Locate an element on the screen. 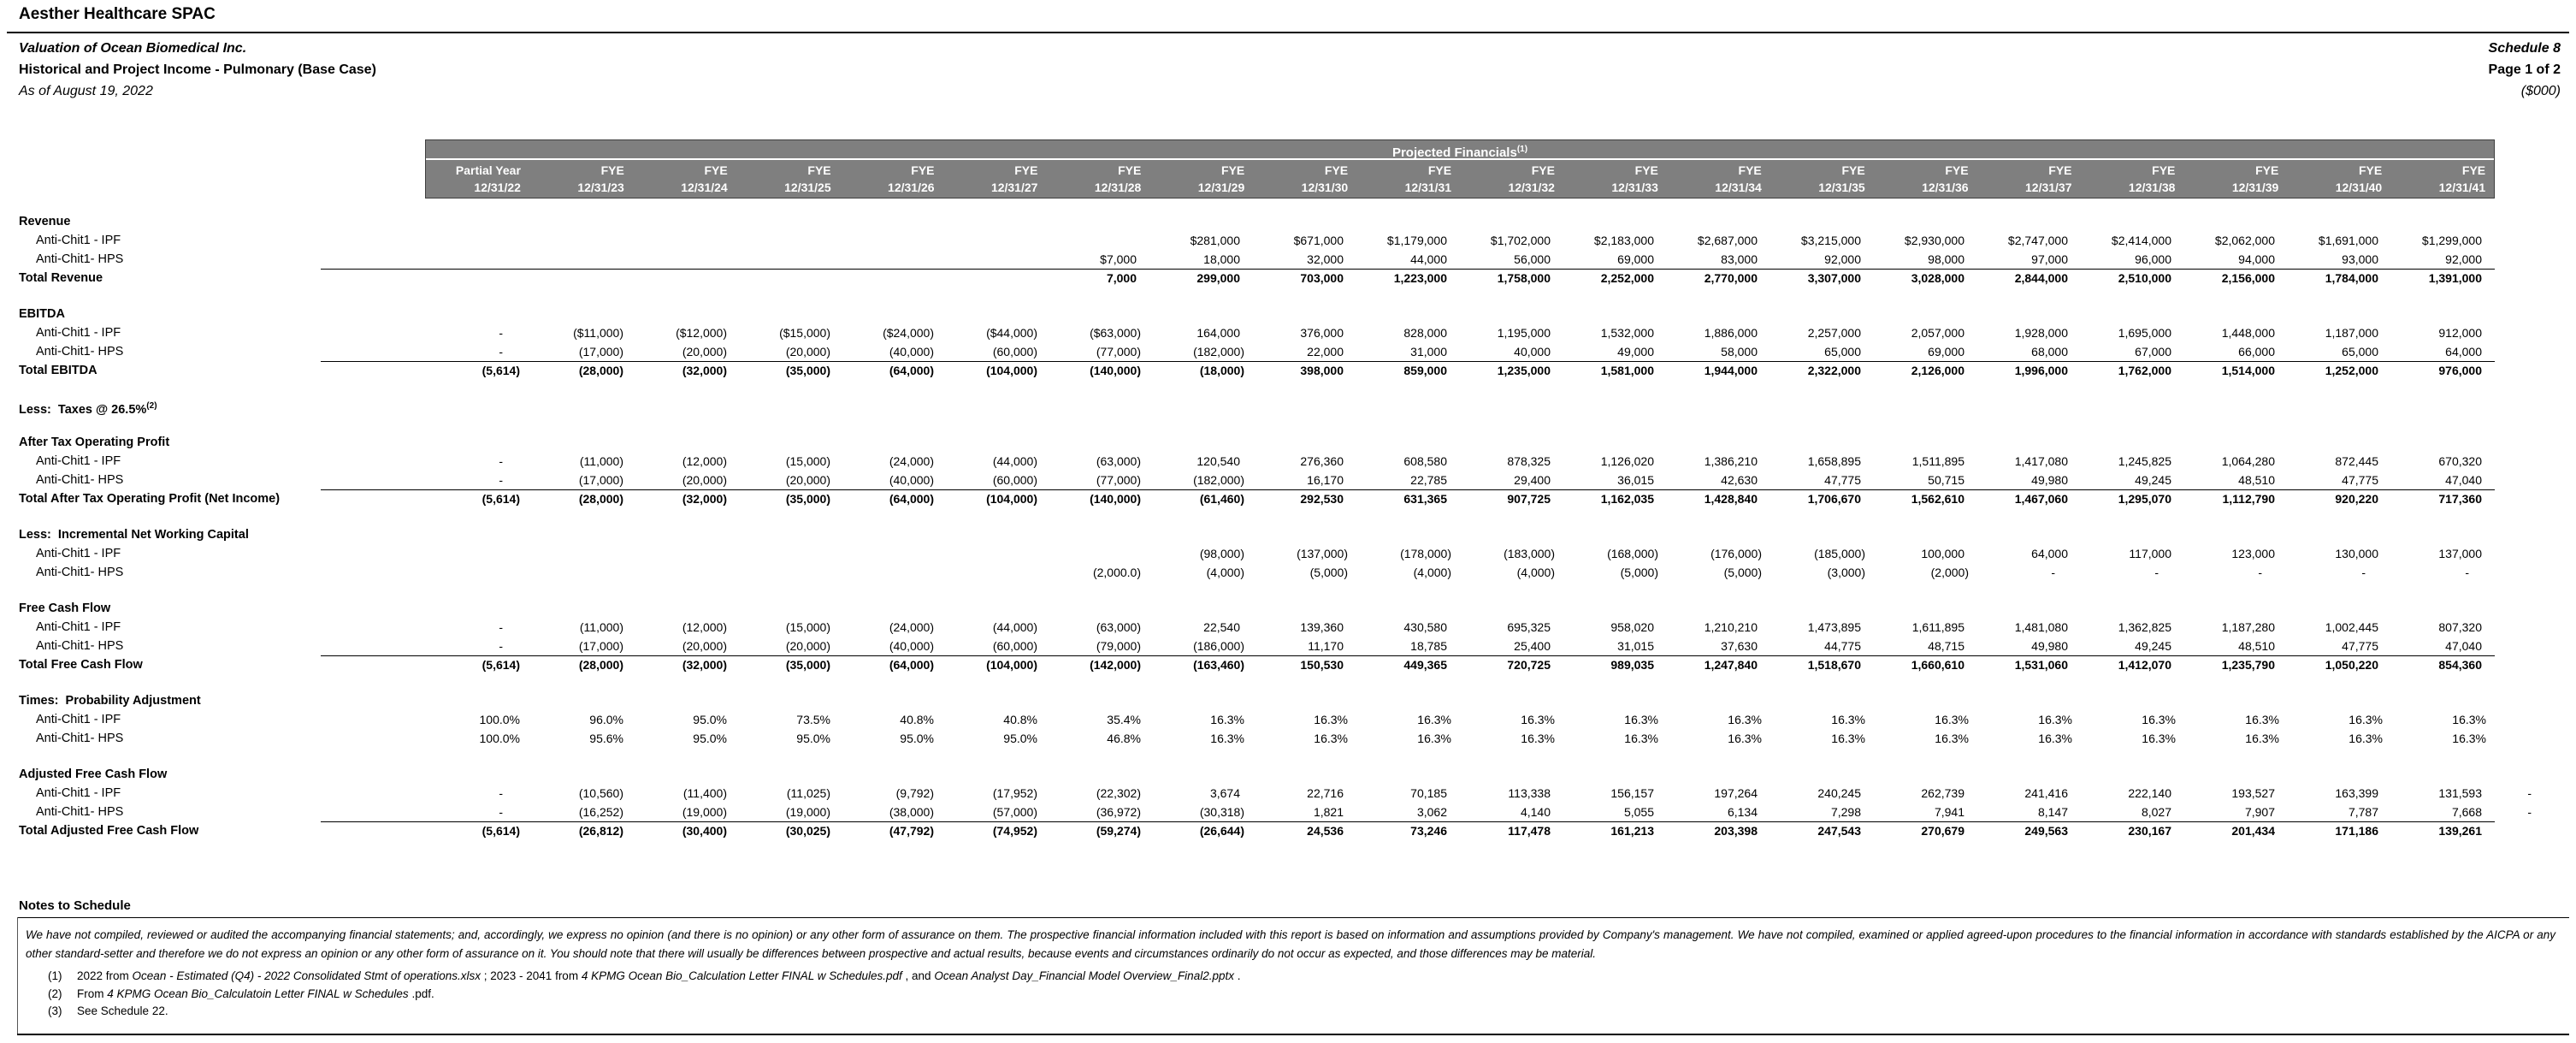  row-nwc-header: Less: Incremental Net Working Capital is located at coordinates (1283, 535).